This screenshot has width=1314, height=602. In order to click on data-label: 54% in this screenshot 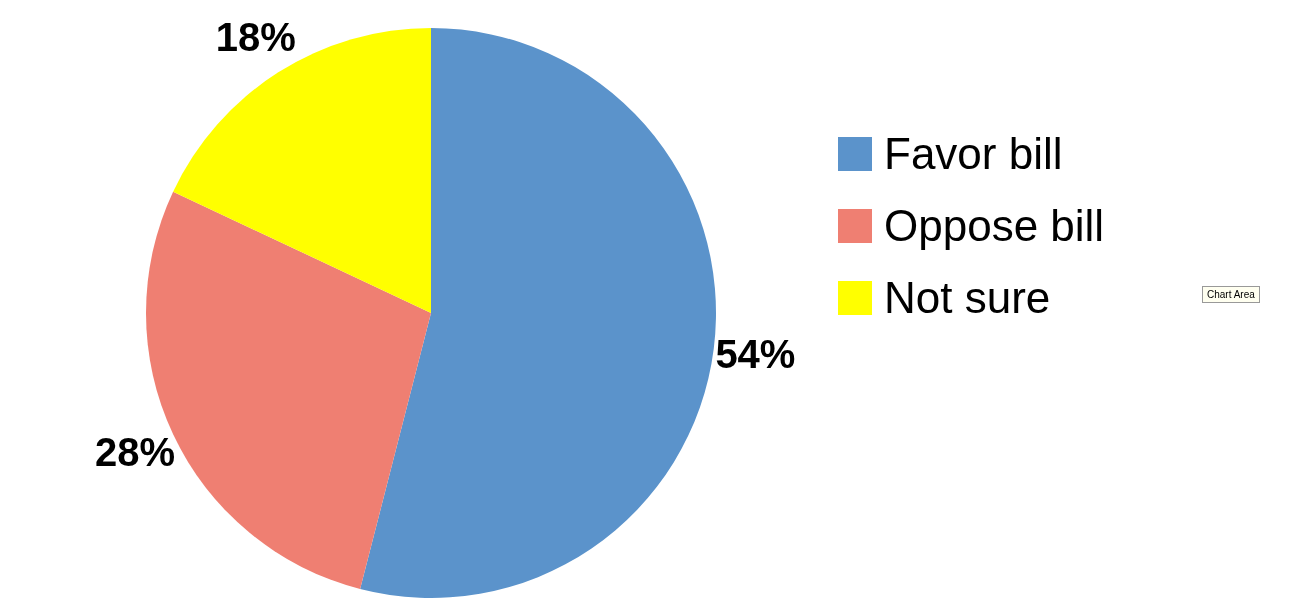, I will do `click(755, 353)`.